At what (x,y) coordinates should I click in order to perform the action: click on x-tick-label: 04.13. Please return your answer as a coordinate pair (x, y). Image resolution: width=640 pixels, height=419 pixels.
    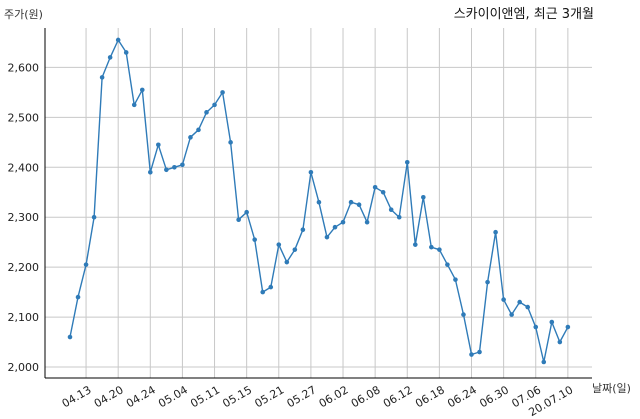
    Looking at the image, I should click on (77, 396).